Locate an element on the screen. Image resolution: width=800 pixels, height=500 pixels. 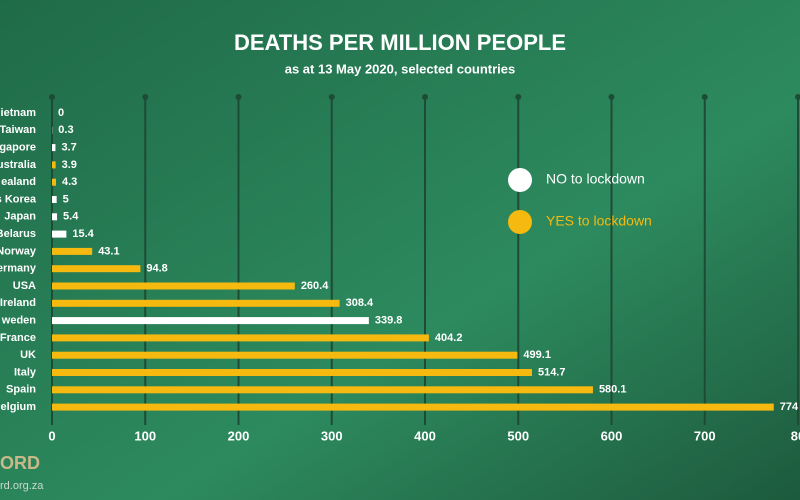
value-label: 260.4 is located at coordinates (315, 286).